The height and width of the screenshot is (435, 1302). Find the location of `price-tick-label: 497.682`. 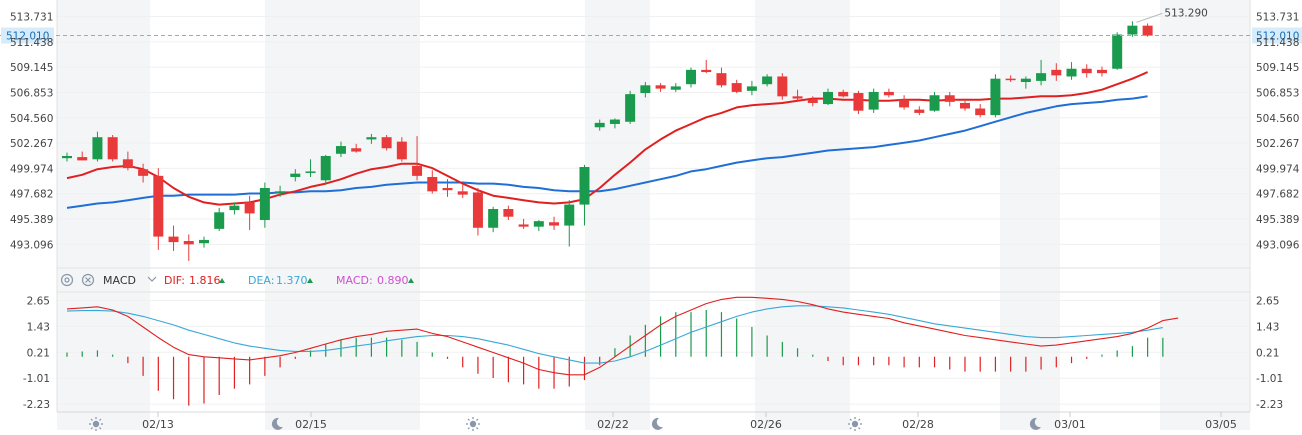

price-tick-label: 497.682 is located at coordinates (1277, 195).